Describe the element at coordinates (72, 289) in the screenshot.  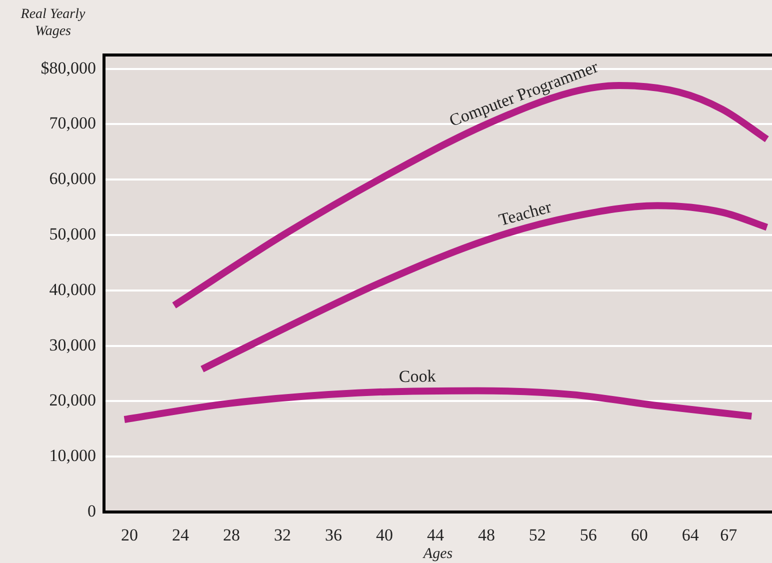
I see `y-tick-label: 40,000` at that location.